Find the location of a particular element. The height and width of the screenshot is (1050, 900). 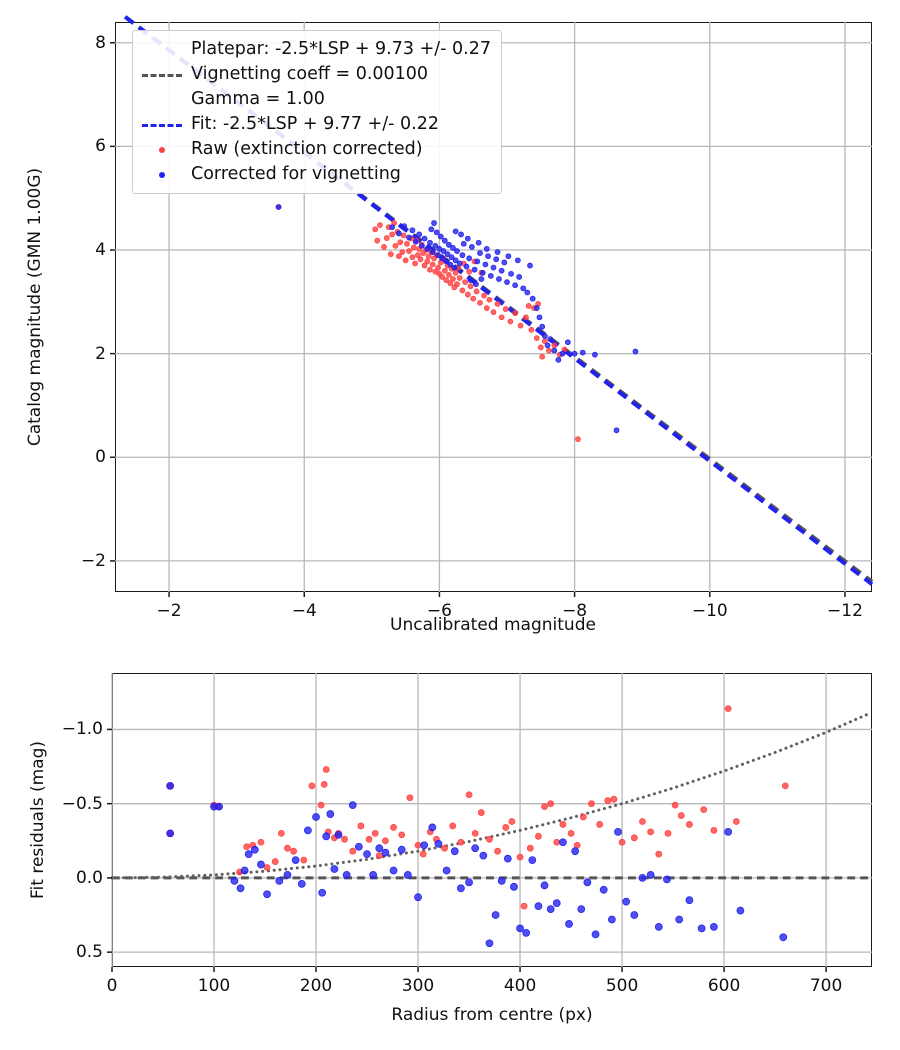

ytick-label: −0.5 is located at coordinates (82, 803).